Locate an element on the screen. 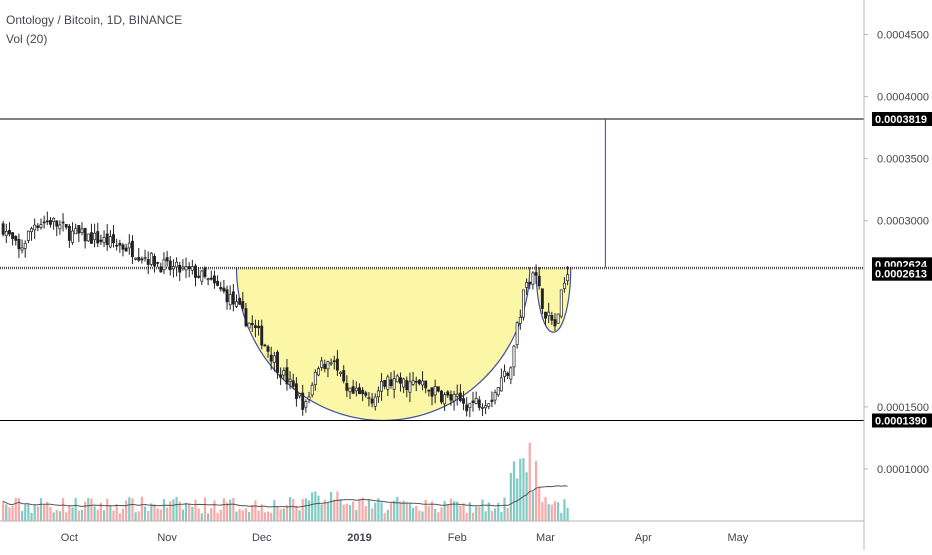 The image size is (932, 555). time-tick-label: Nov is located at coordinates (167, 538).